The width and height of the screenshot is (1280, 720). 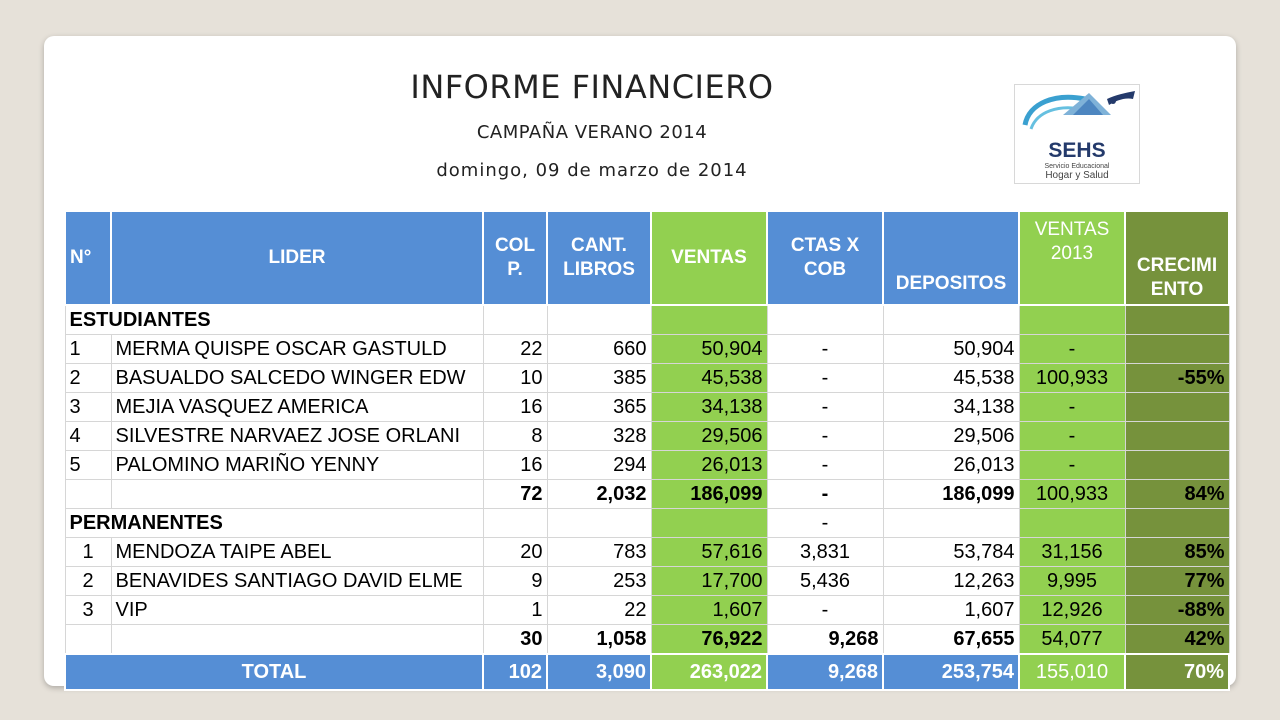 I want to click on logo-line2: Hogar y Salud, so click(x=1077, y=175).